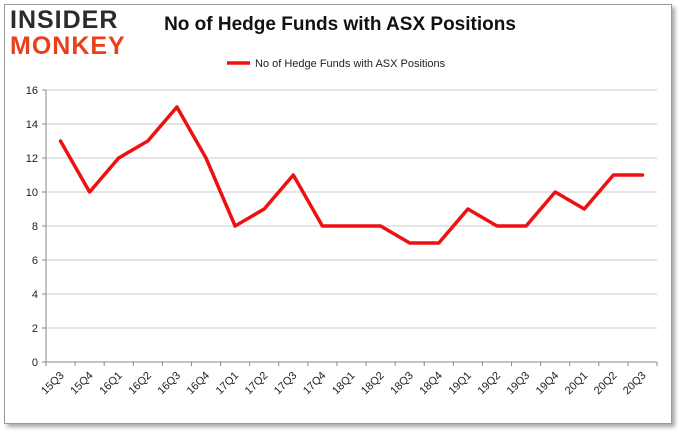  What do you see at coordinates (35, 295) in the screenshot?
I see `y-tick-label: 4` at bounding box center [35, 295].